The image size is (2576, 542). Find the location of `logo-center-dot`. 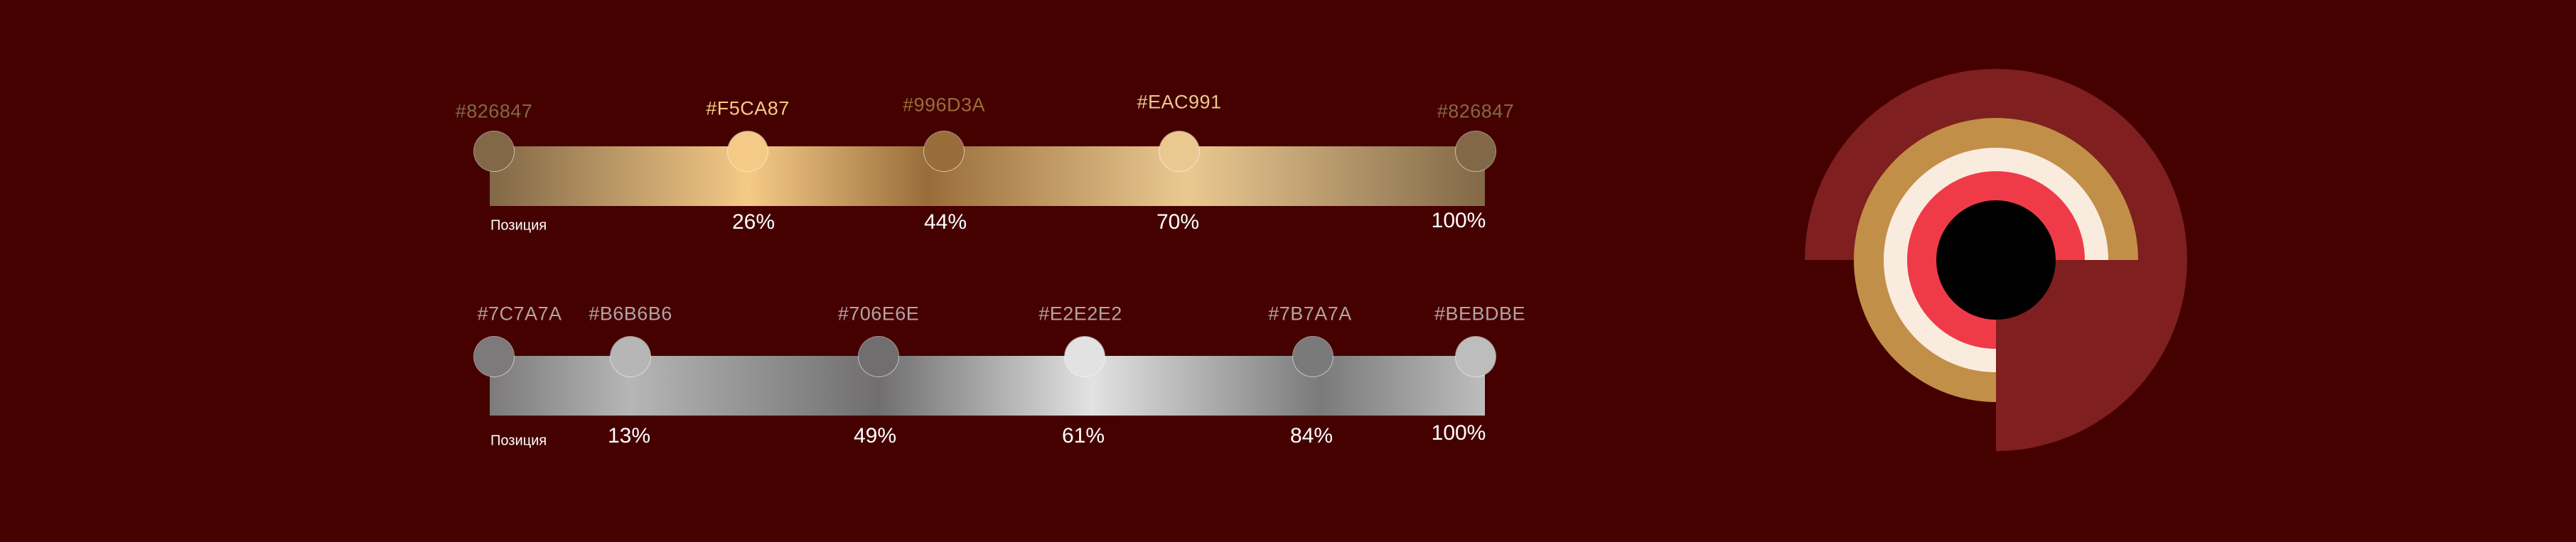

logo-center-dot is located at coordinates (1996, 260).